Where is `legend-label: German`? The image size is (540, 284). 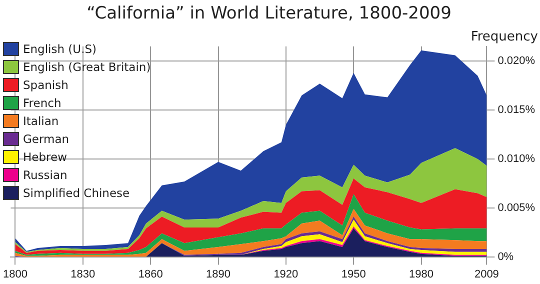
legend-label: German is located at coordinates (46, 139).